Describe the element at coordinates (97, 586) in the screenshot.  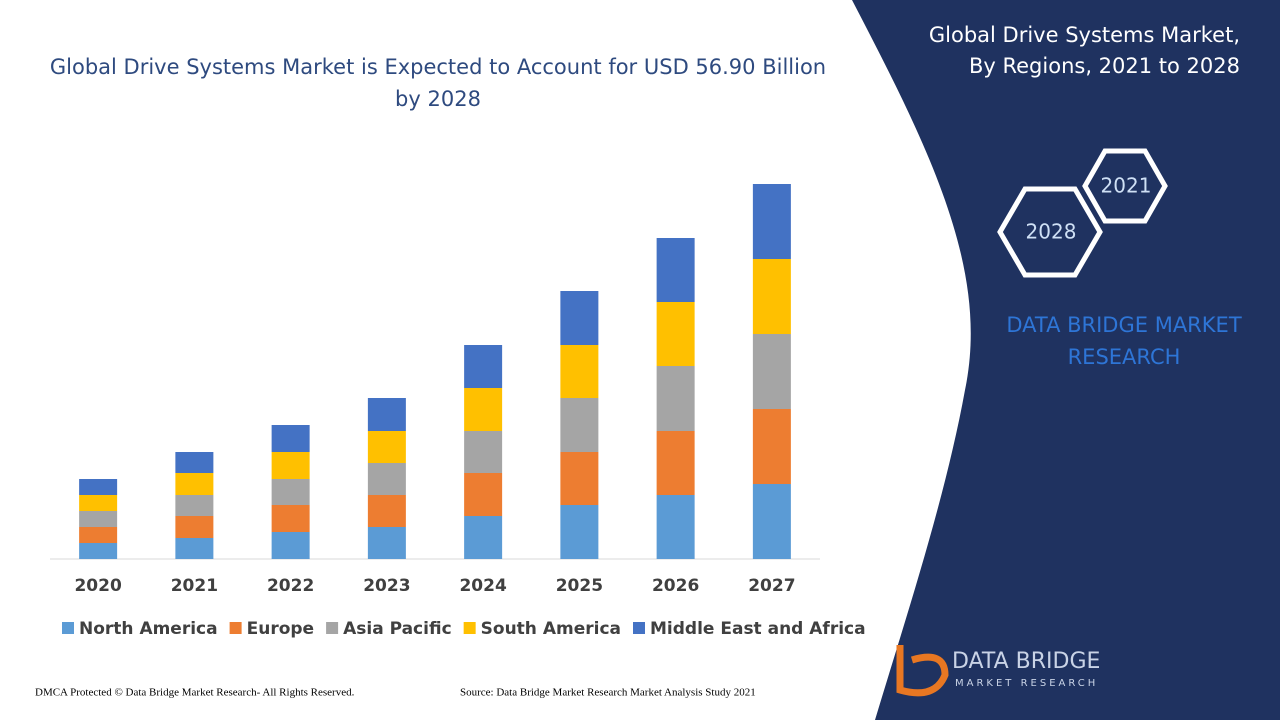
I see `x-tick-label: 2020` at that location.